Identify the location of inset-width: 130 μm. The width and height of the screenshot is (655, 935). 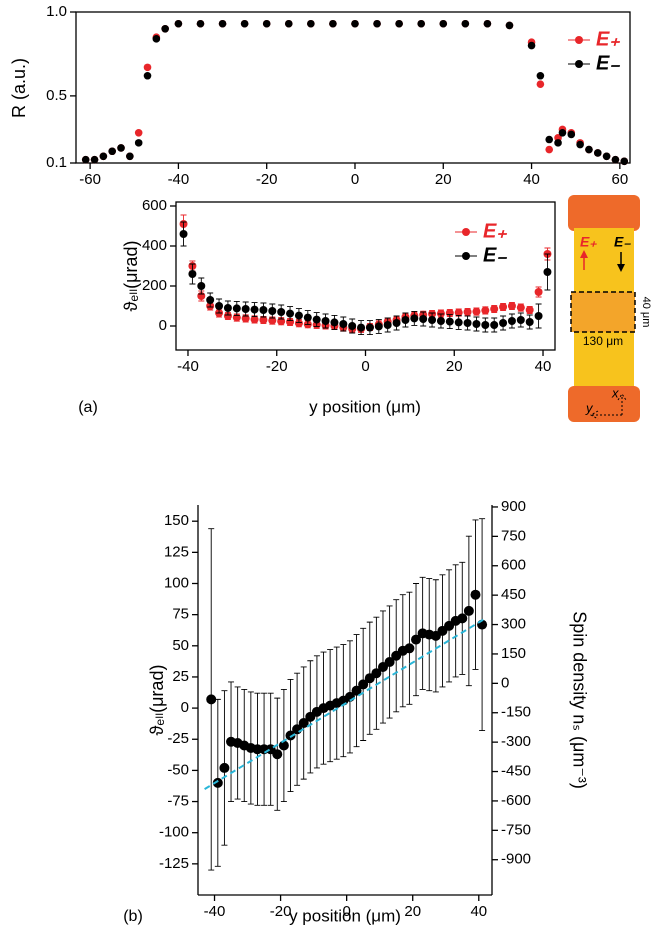
(603, 341).